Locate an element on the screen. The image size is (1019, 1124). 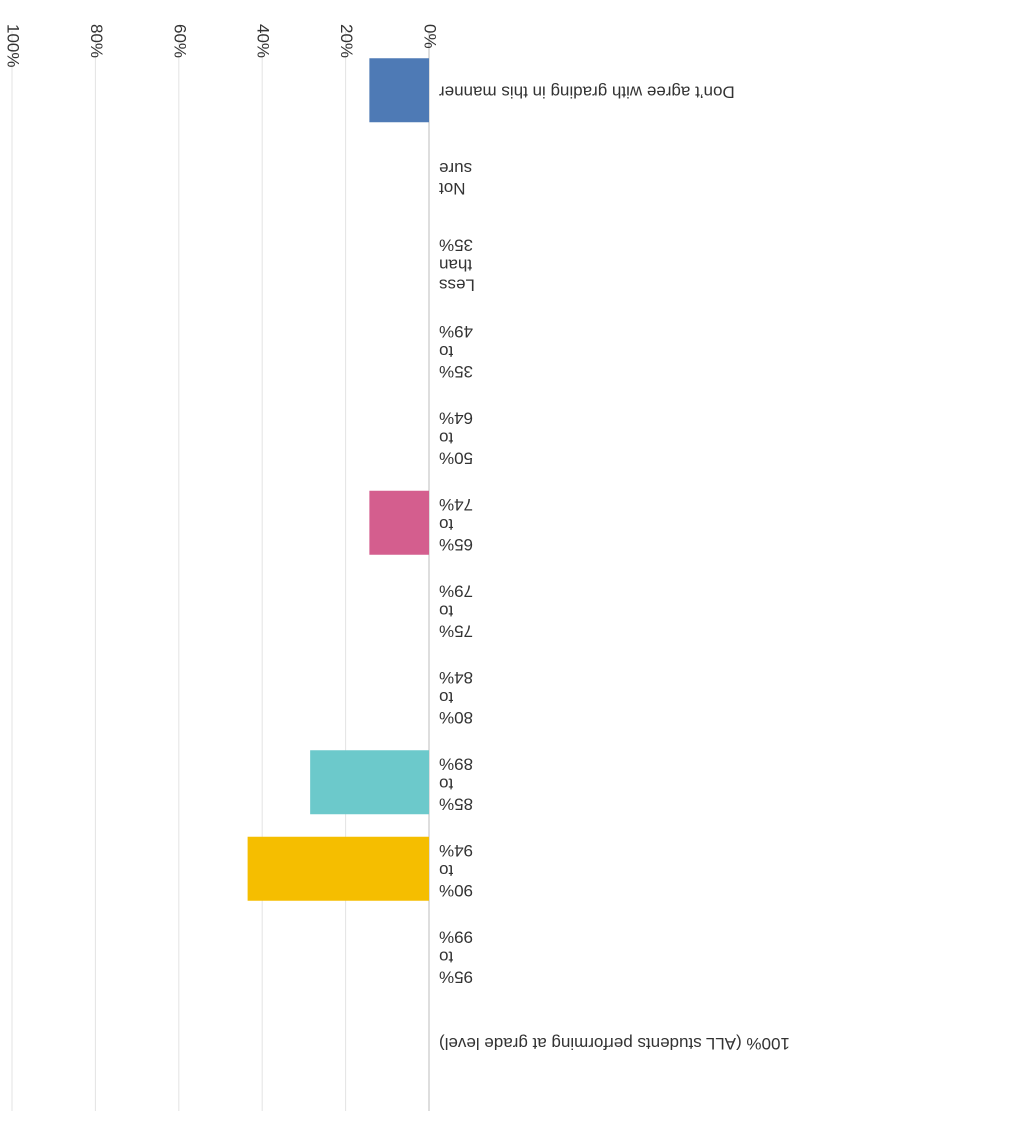
category-label-line: 89% is located at coordinates (456, 763).